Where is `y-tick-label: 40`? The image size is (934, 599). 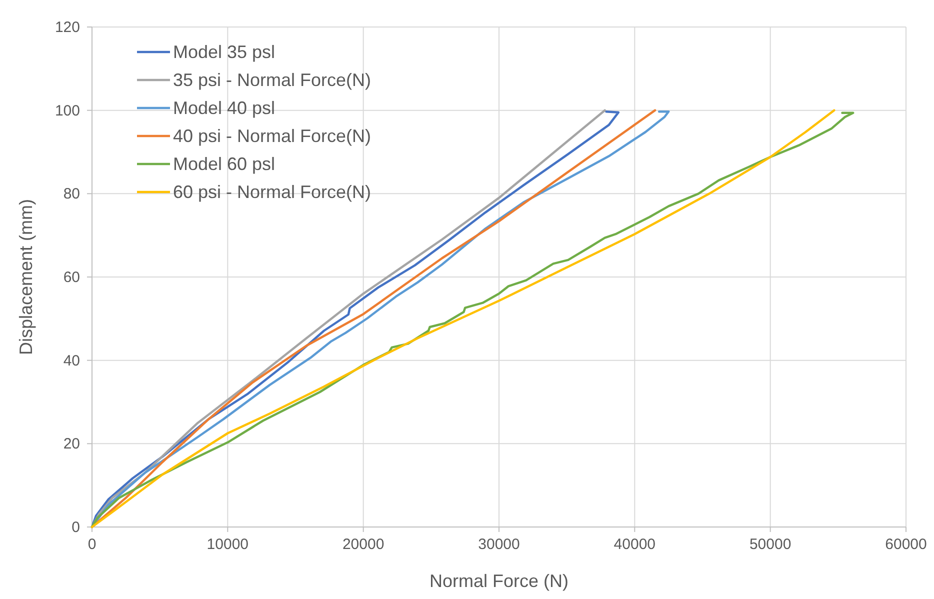 y-tick-label: 40 is located at coordinates (71, 361).